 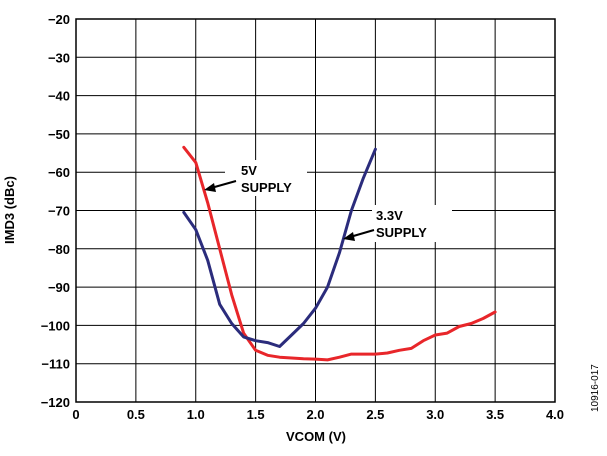 I want to click on series-line-3v3-supply, so click(x=279, y=247).